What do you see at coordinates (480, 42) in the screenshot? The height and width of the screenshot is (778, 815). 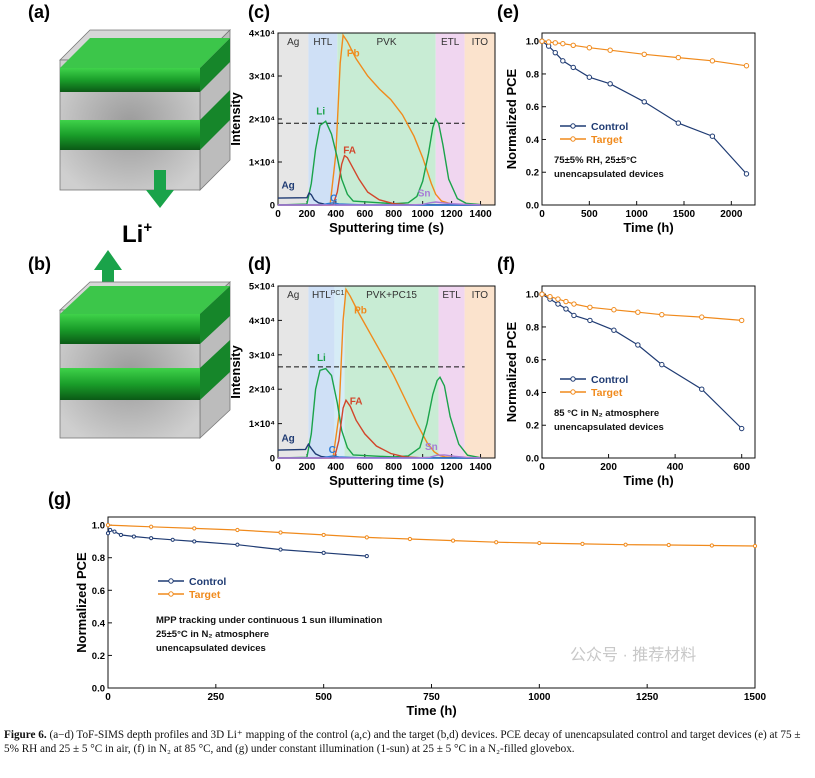 I see `region-label: ITO` at bounding box center [480, 42].